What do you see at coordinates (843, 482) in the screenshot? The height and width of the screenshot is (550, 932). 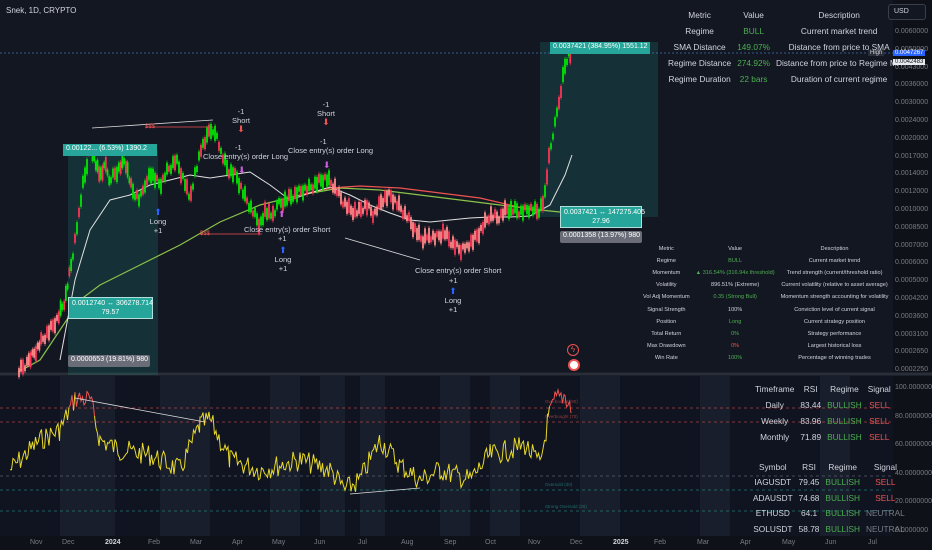 I see `table-cell: BULLISH` at bounding box center [843, 482].